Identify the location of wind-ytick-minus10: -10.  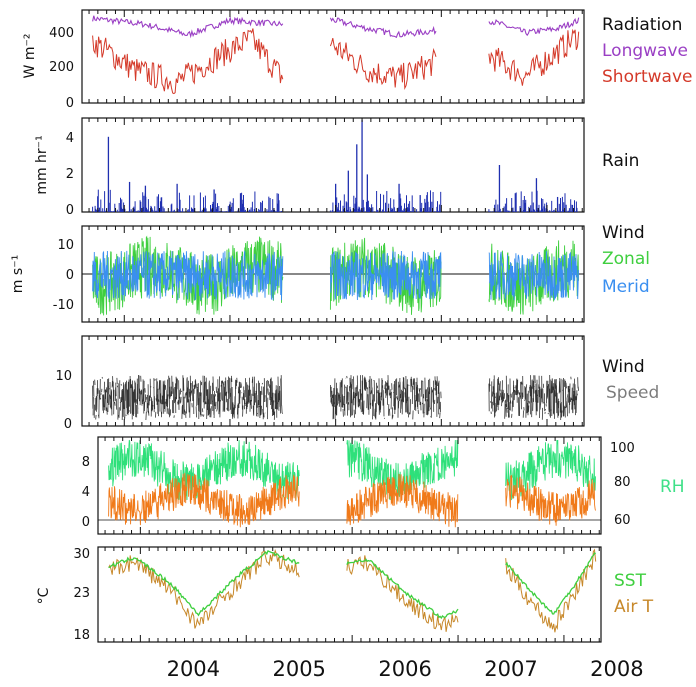
(63, 305).